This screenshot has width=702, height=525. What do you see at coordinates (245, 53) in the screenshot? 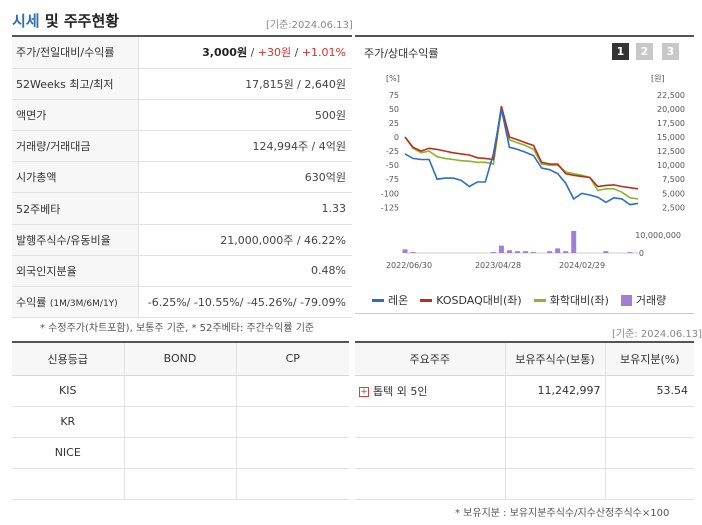
I see `price-change-value: 3,000원 / +30원 / +1.01%` at bounding box center [245, 53].